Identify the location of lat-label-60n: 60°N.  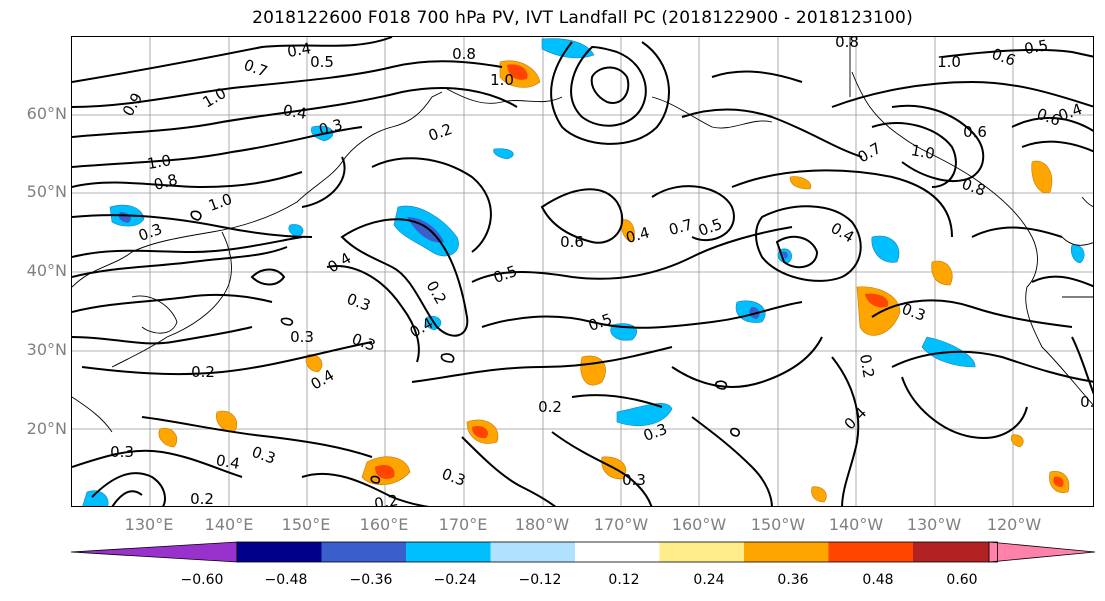
(46, 113).